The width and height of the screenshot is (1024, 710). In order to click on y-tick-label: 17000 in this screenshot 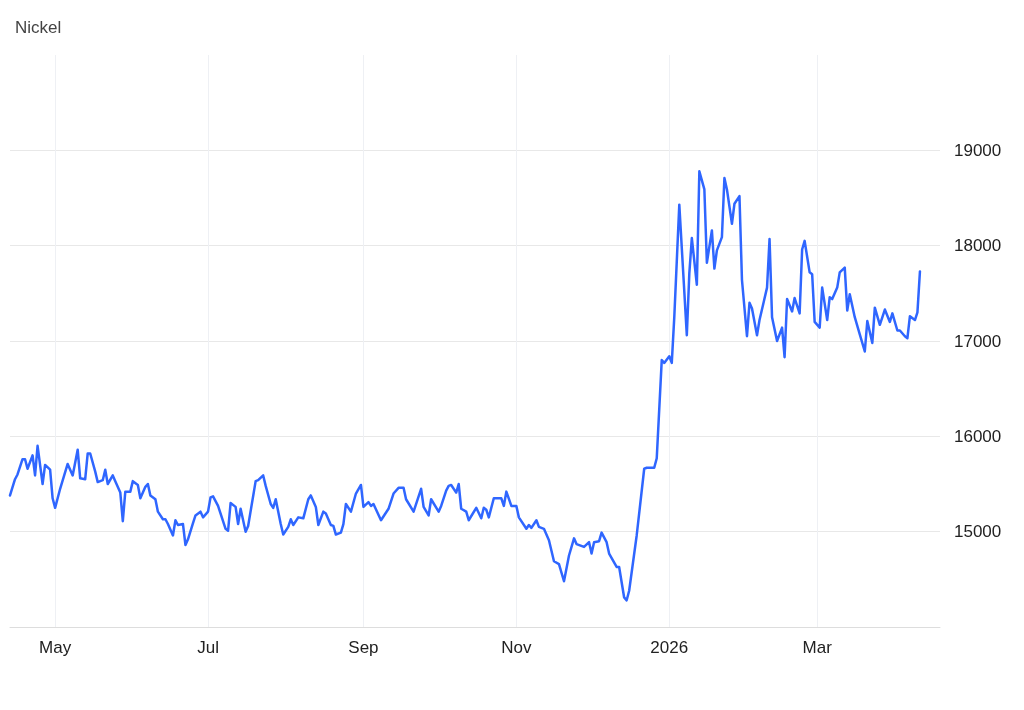, I will do `click(978, 341)`.